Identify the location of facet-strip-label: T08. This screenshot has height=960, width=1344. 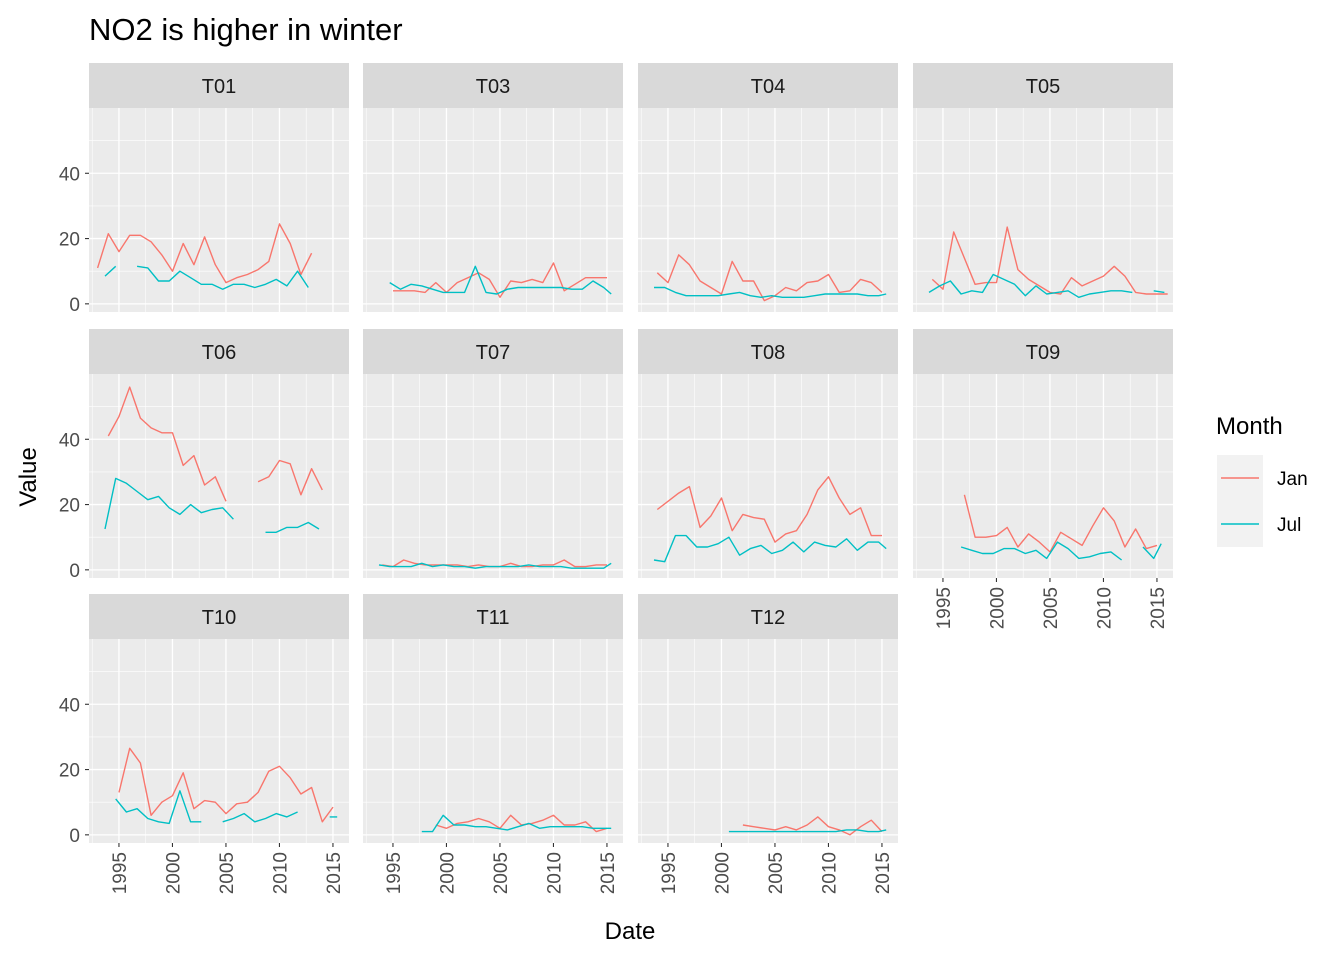
(768, 353).